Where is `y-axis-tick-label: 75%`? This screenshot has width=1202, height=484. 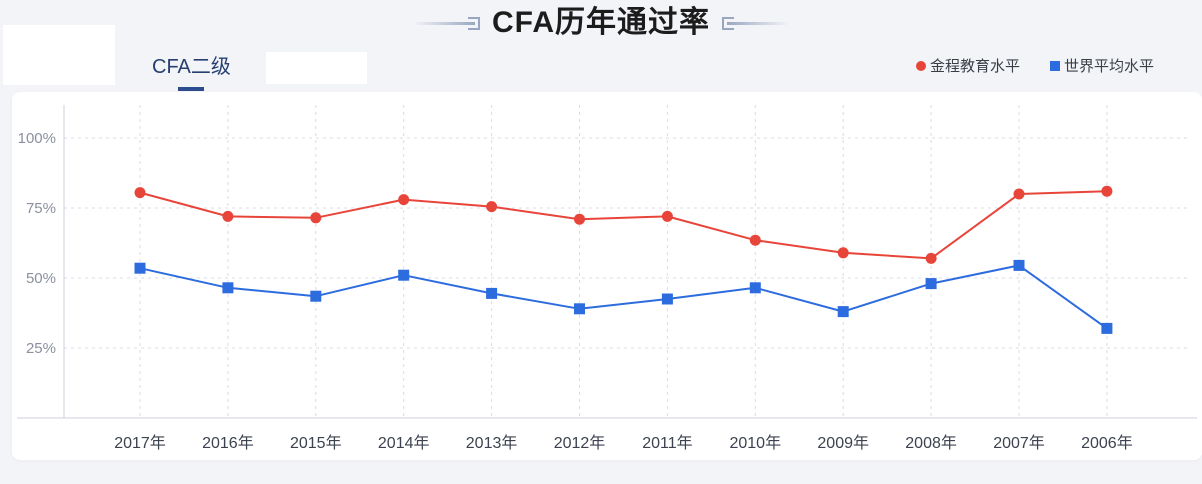 y-axis-tick-label: 75% is located at coordinates (41, 208).